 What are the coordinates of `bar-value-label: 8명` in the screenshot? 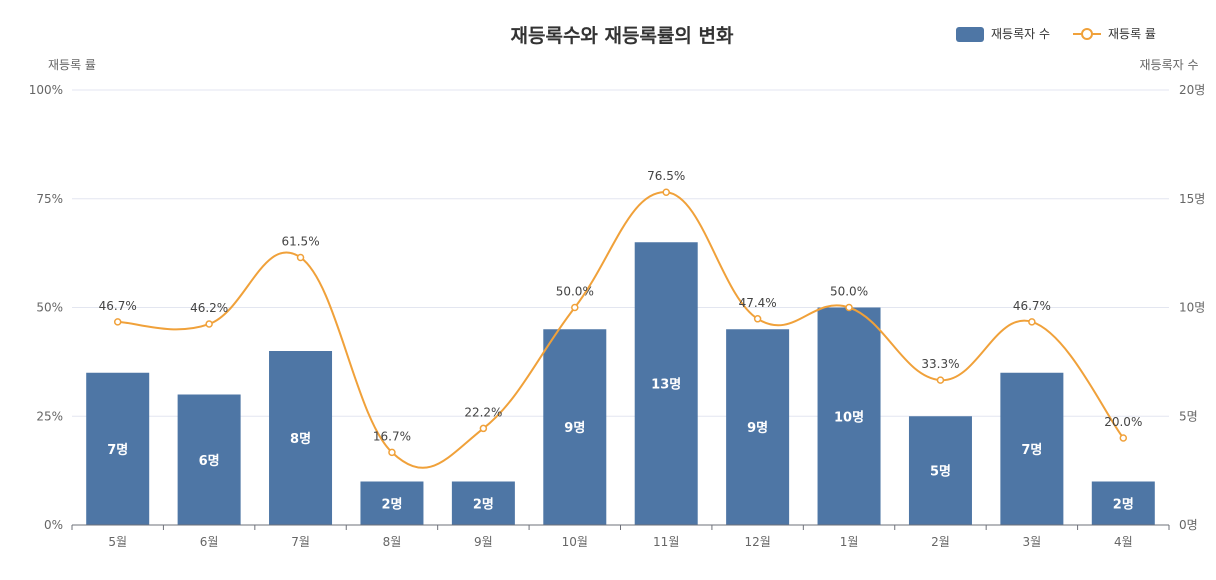 It's located at (300, 439).